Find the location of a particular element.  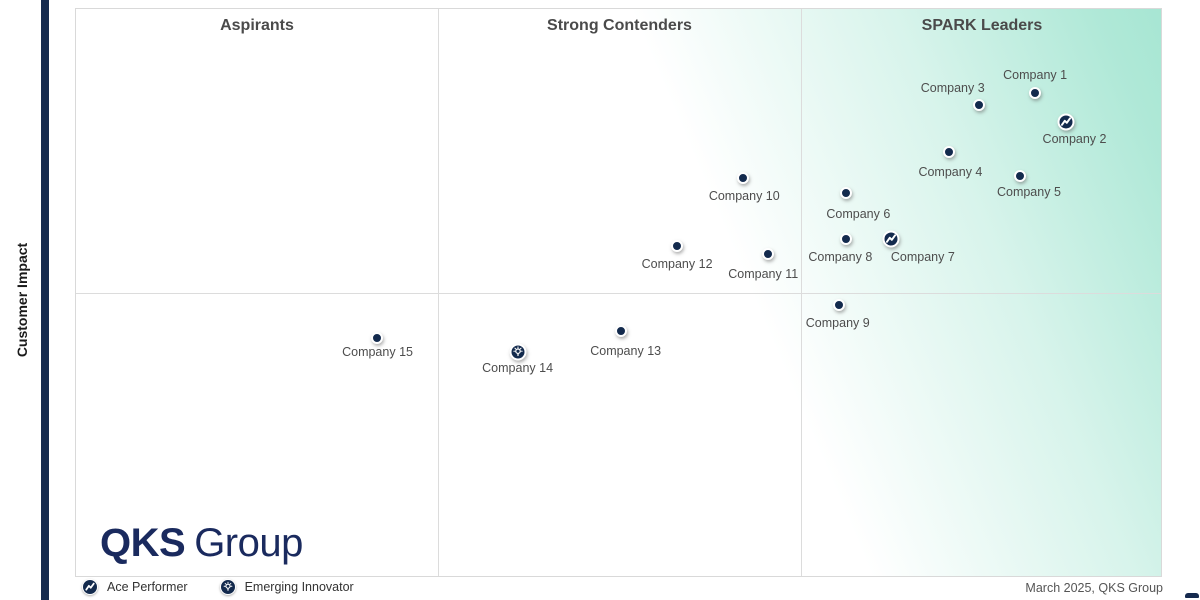

legend-label: Ace Performer is located at coordinates (147, 587).